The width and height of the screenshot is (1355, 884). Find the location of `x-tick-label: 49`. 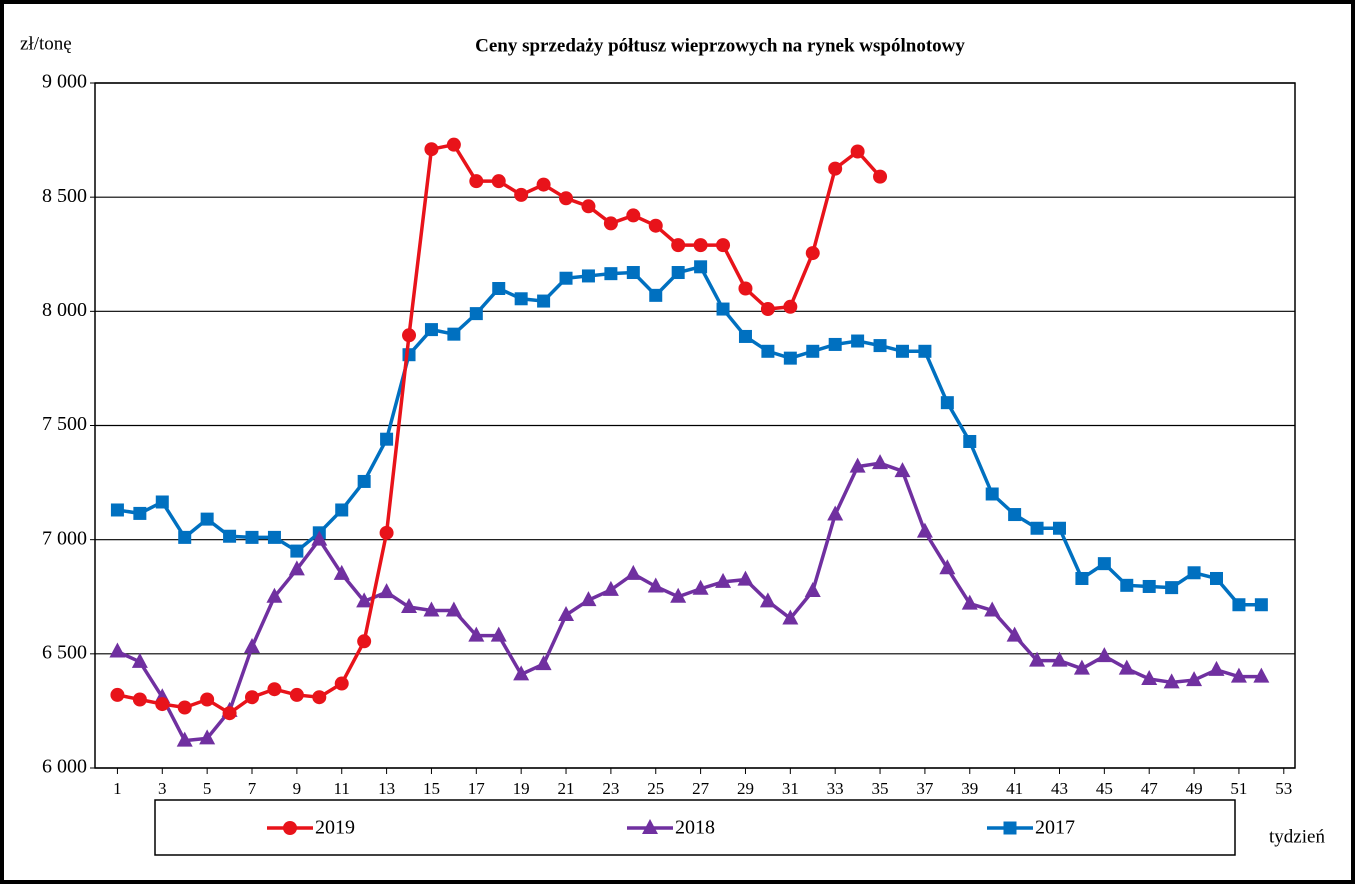

x-tick-label: 49 is located at coordinates (1194, 788).